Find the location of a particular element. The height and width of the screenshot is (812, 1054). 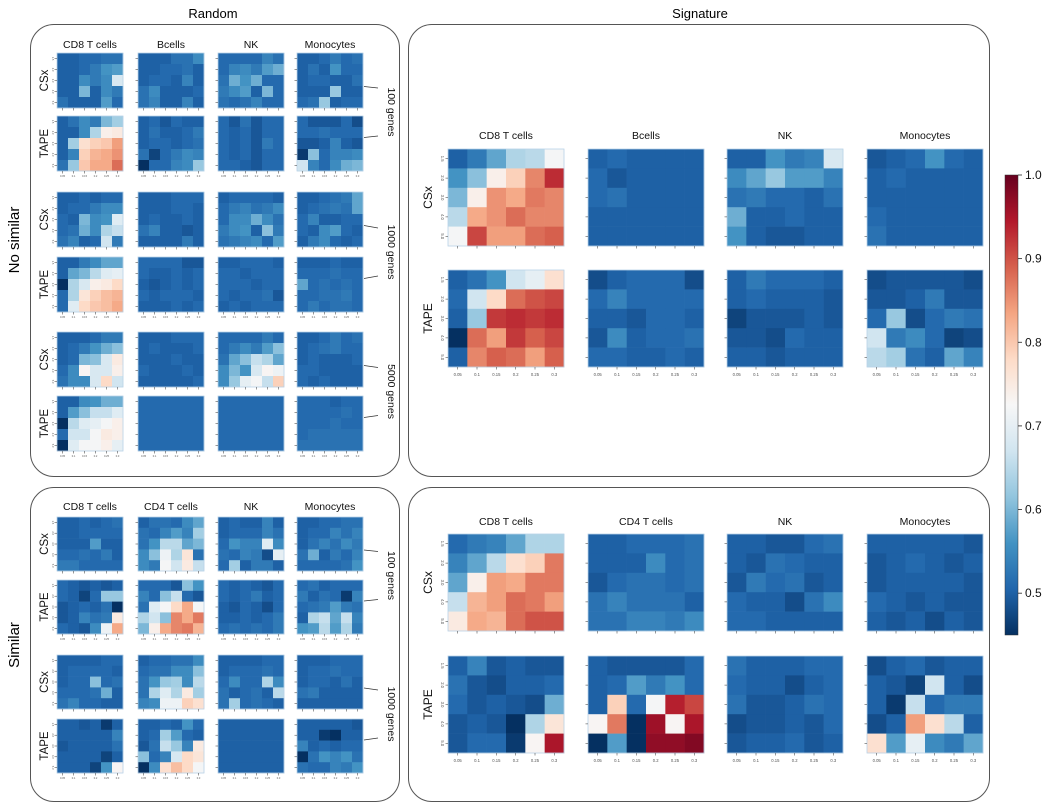

y-tick-label: 2.0 is located at coordinates (53, 70).